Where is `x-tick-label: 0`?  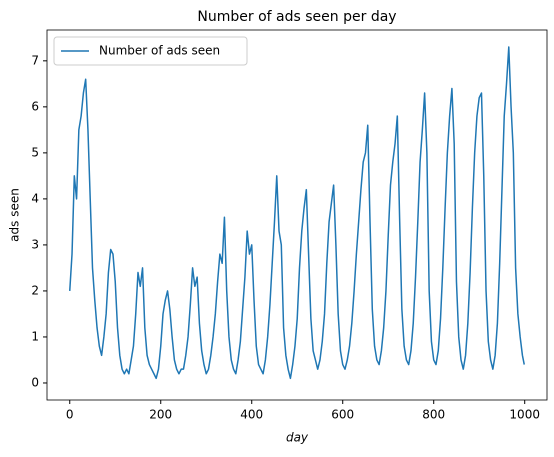 x-tick-label: 0 is located at coordinates (70, 415).